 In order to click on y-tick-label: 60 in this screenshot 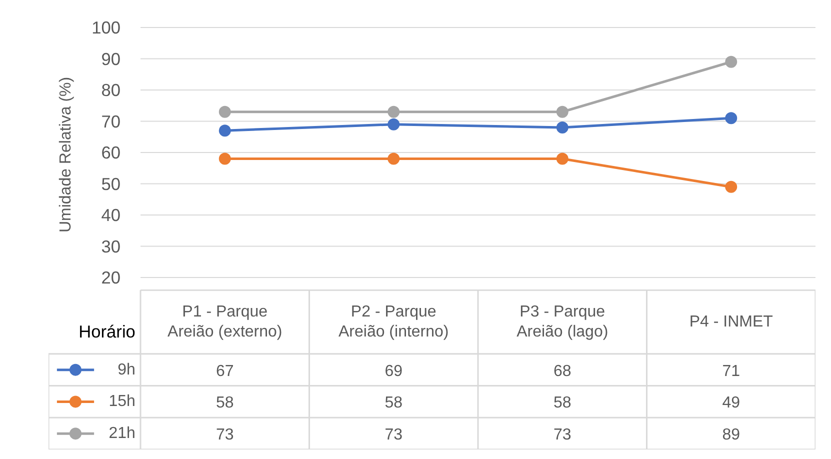, I will do `click(111, 152)`.